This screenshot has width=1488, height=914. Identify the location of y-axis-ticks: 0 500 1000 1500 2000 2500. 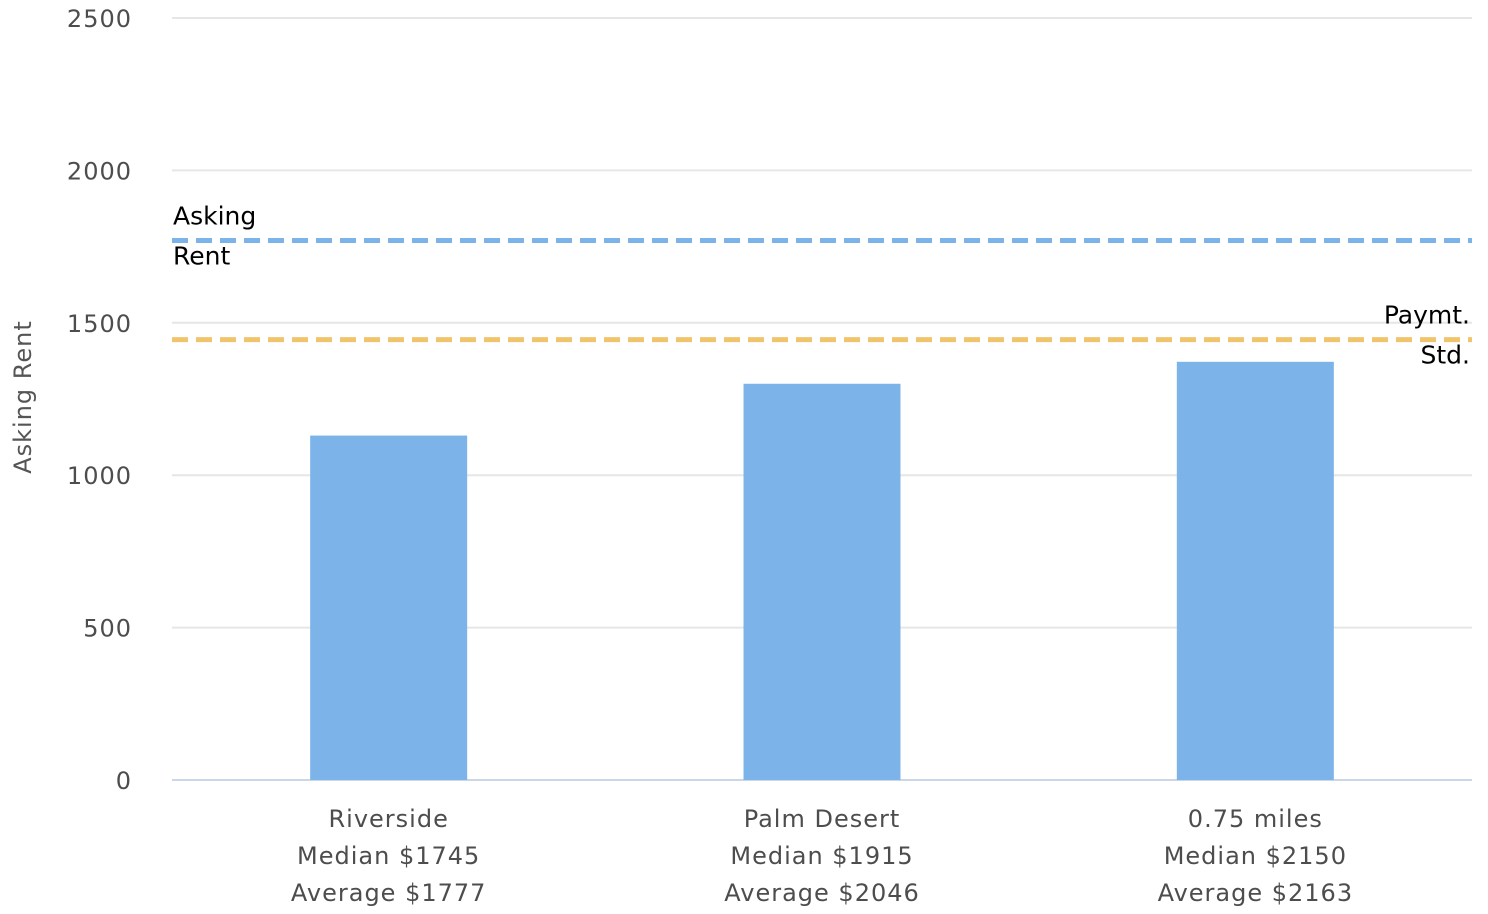
(99, 400).